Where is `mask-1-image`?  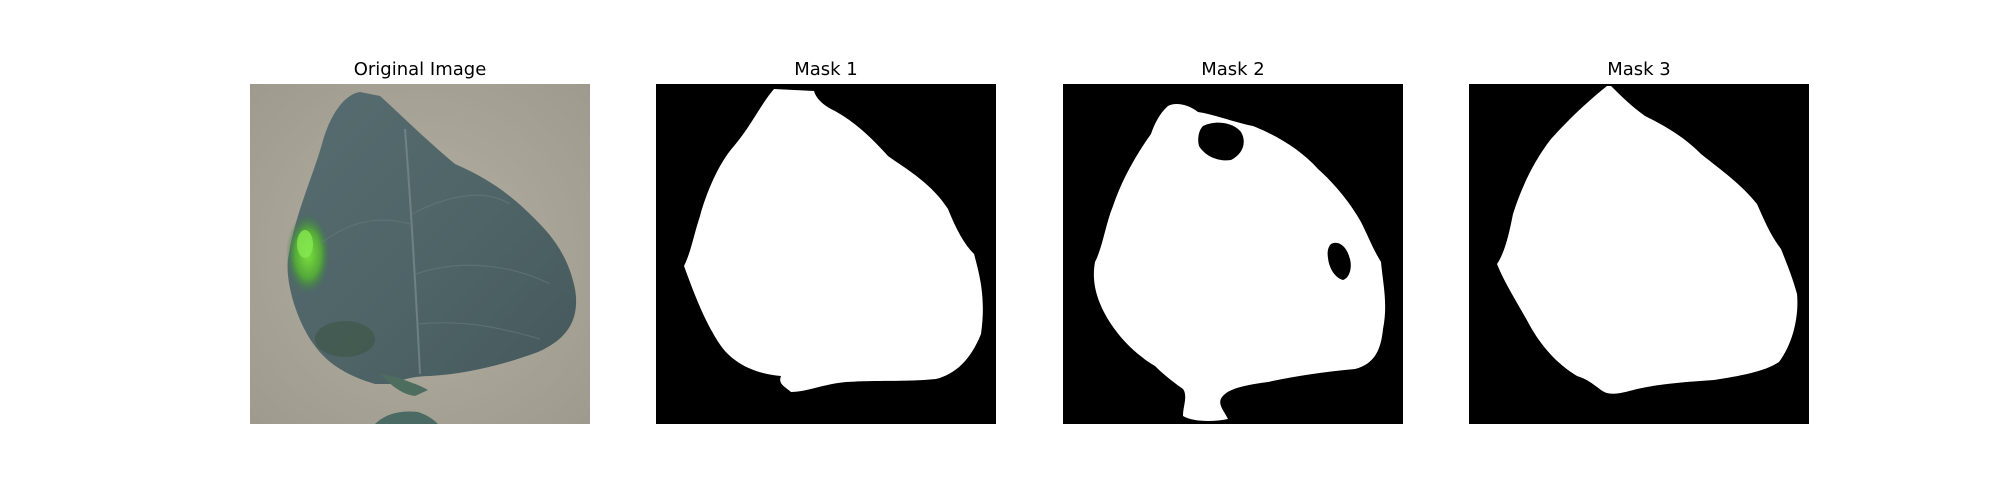 mask-1-image is located at coordinates (826, 254).